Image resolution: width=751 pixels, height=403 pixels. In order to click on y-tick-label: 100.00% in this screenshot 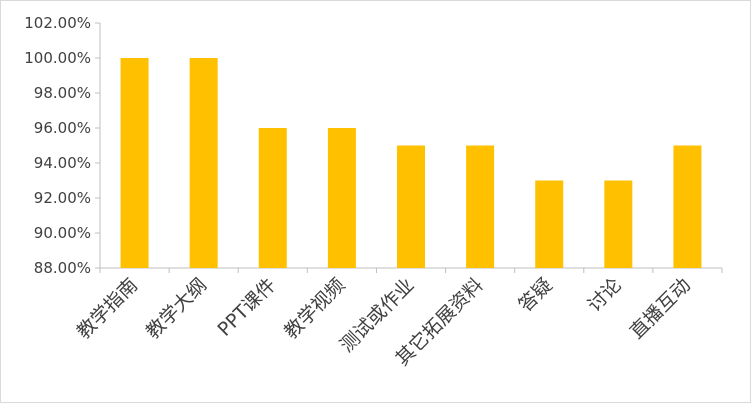, I will do `click(57, 58)`.